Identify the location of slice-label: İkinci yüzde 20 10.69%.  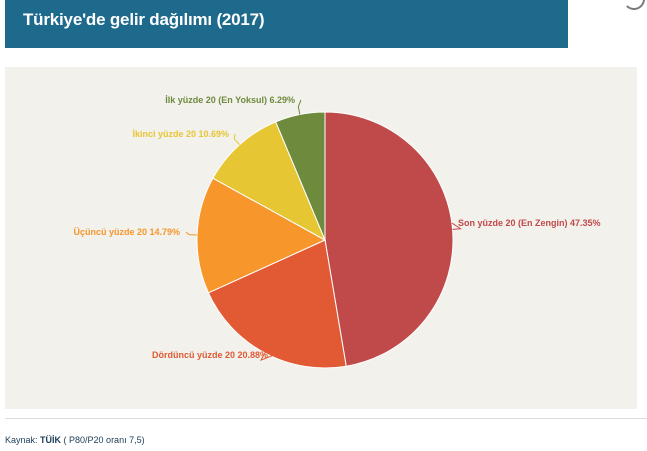
(180, 134).